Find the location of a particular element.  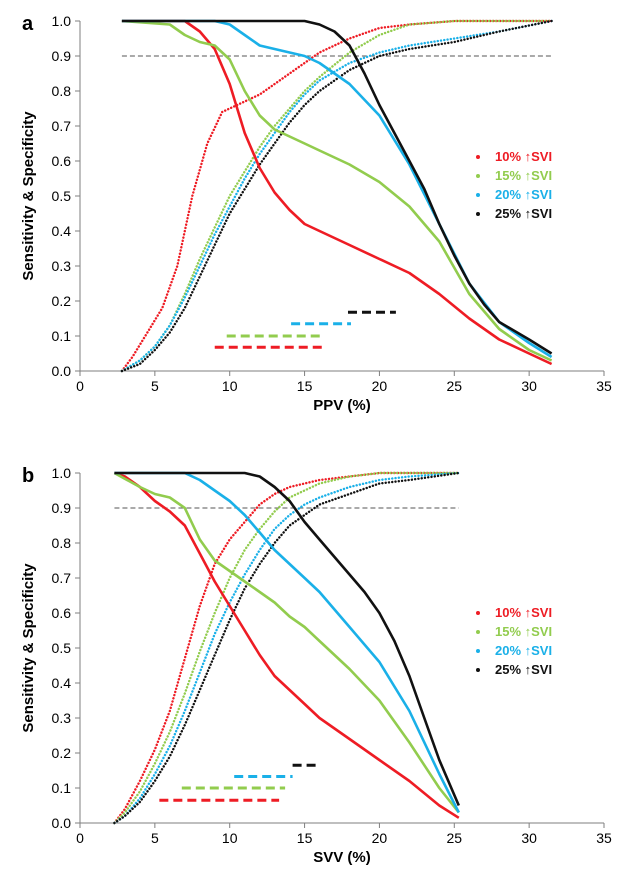

panel-b-y-tick-label: 0.4 is located at coordinates (62, 683).